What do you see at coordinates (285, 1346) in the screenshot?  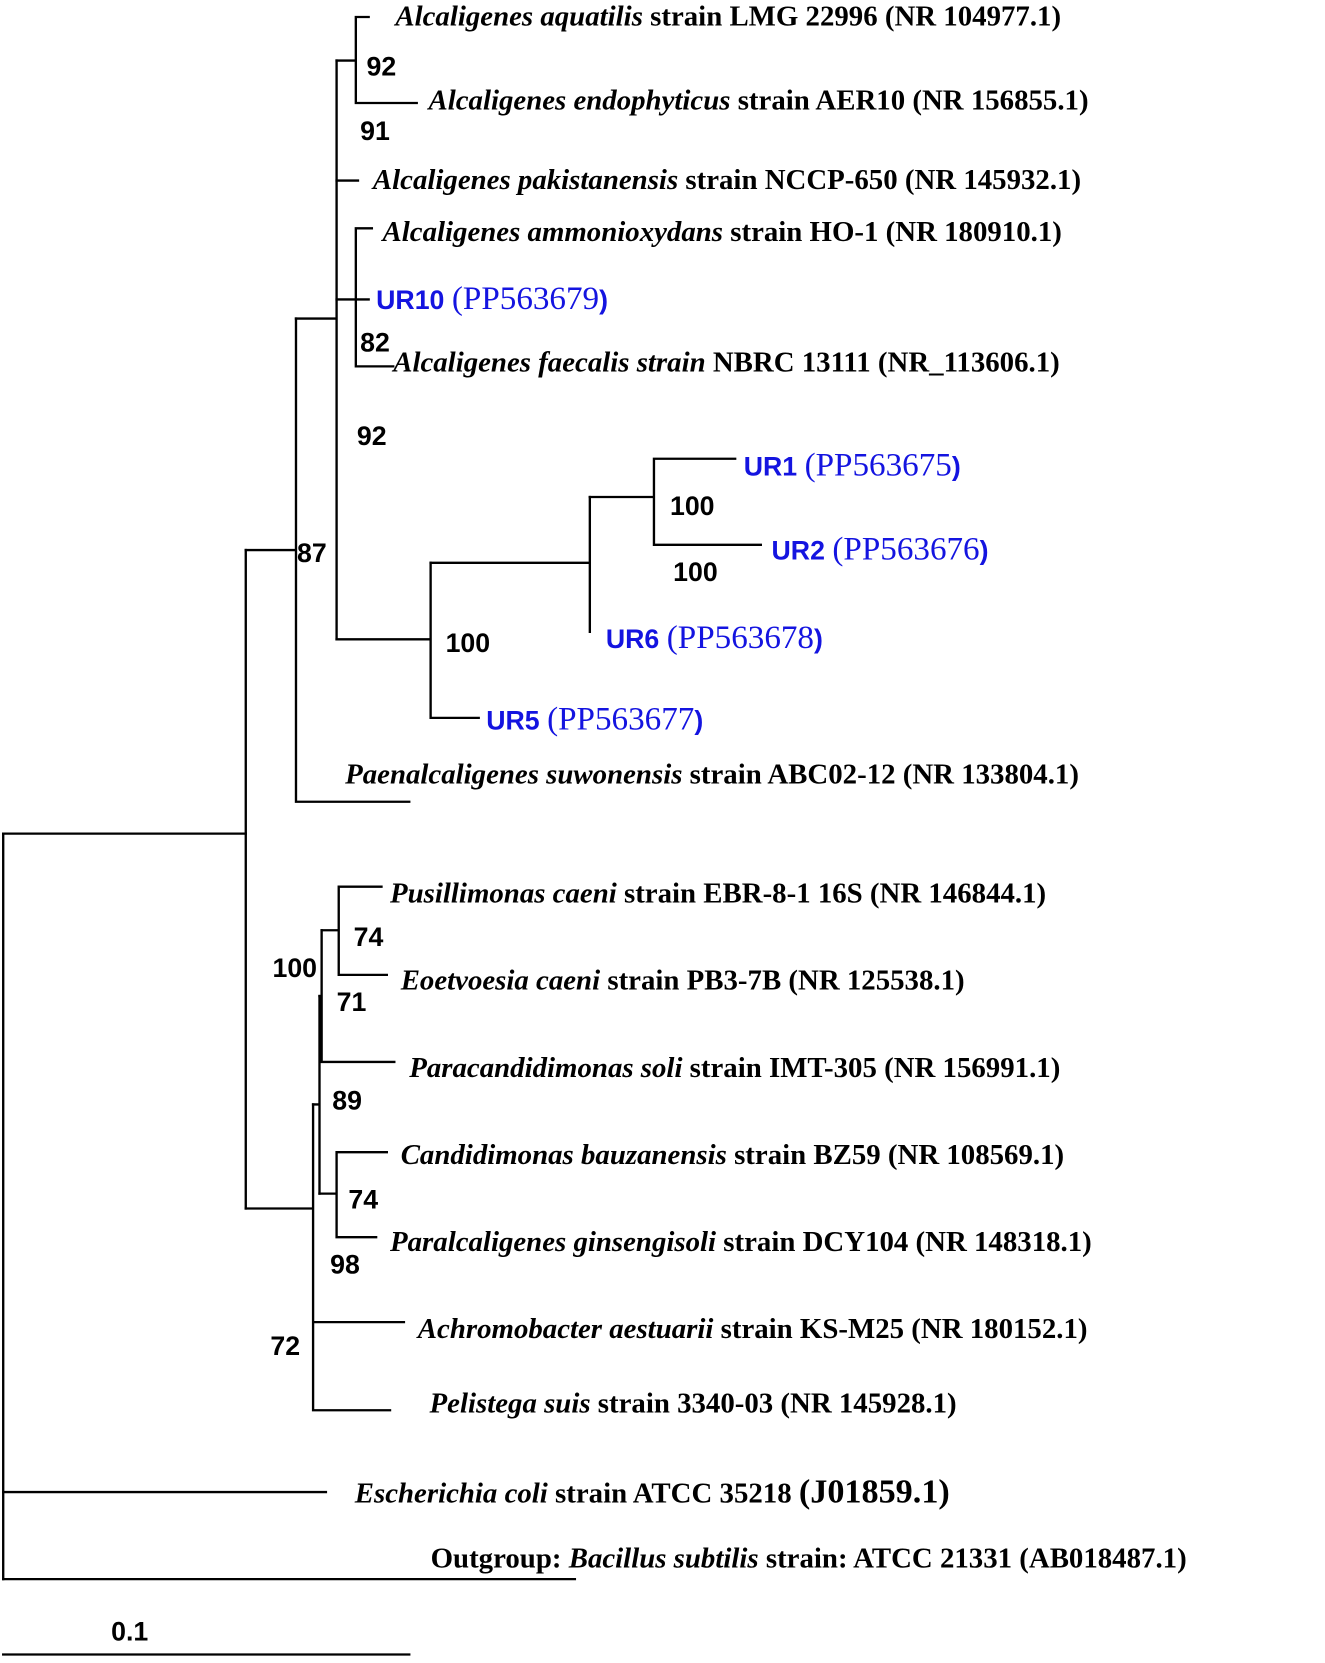 I see `bootstrap-value: 72` at bounding box center [285, 1346].